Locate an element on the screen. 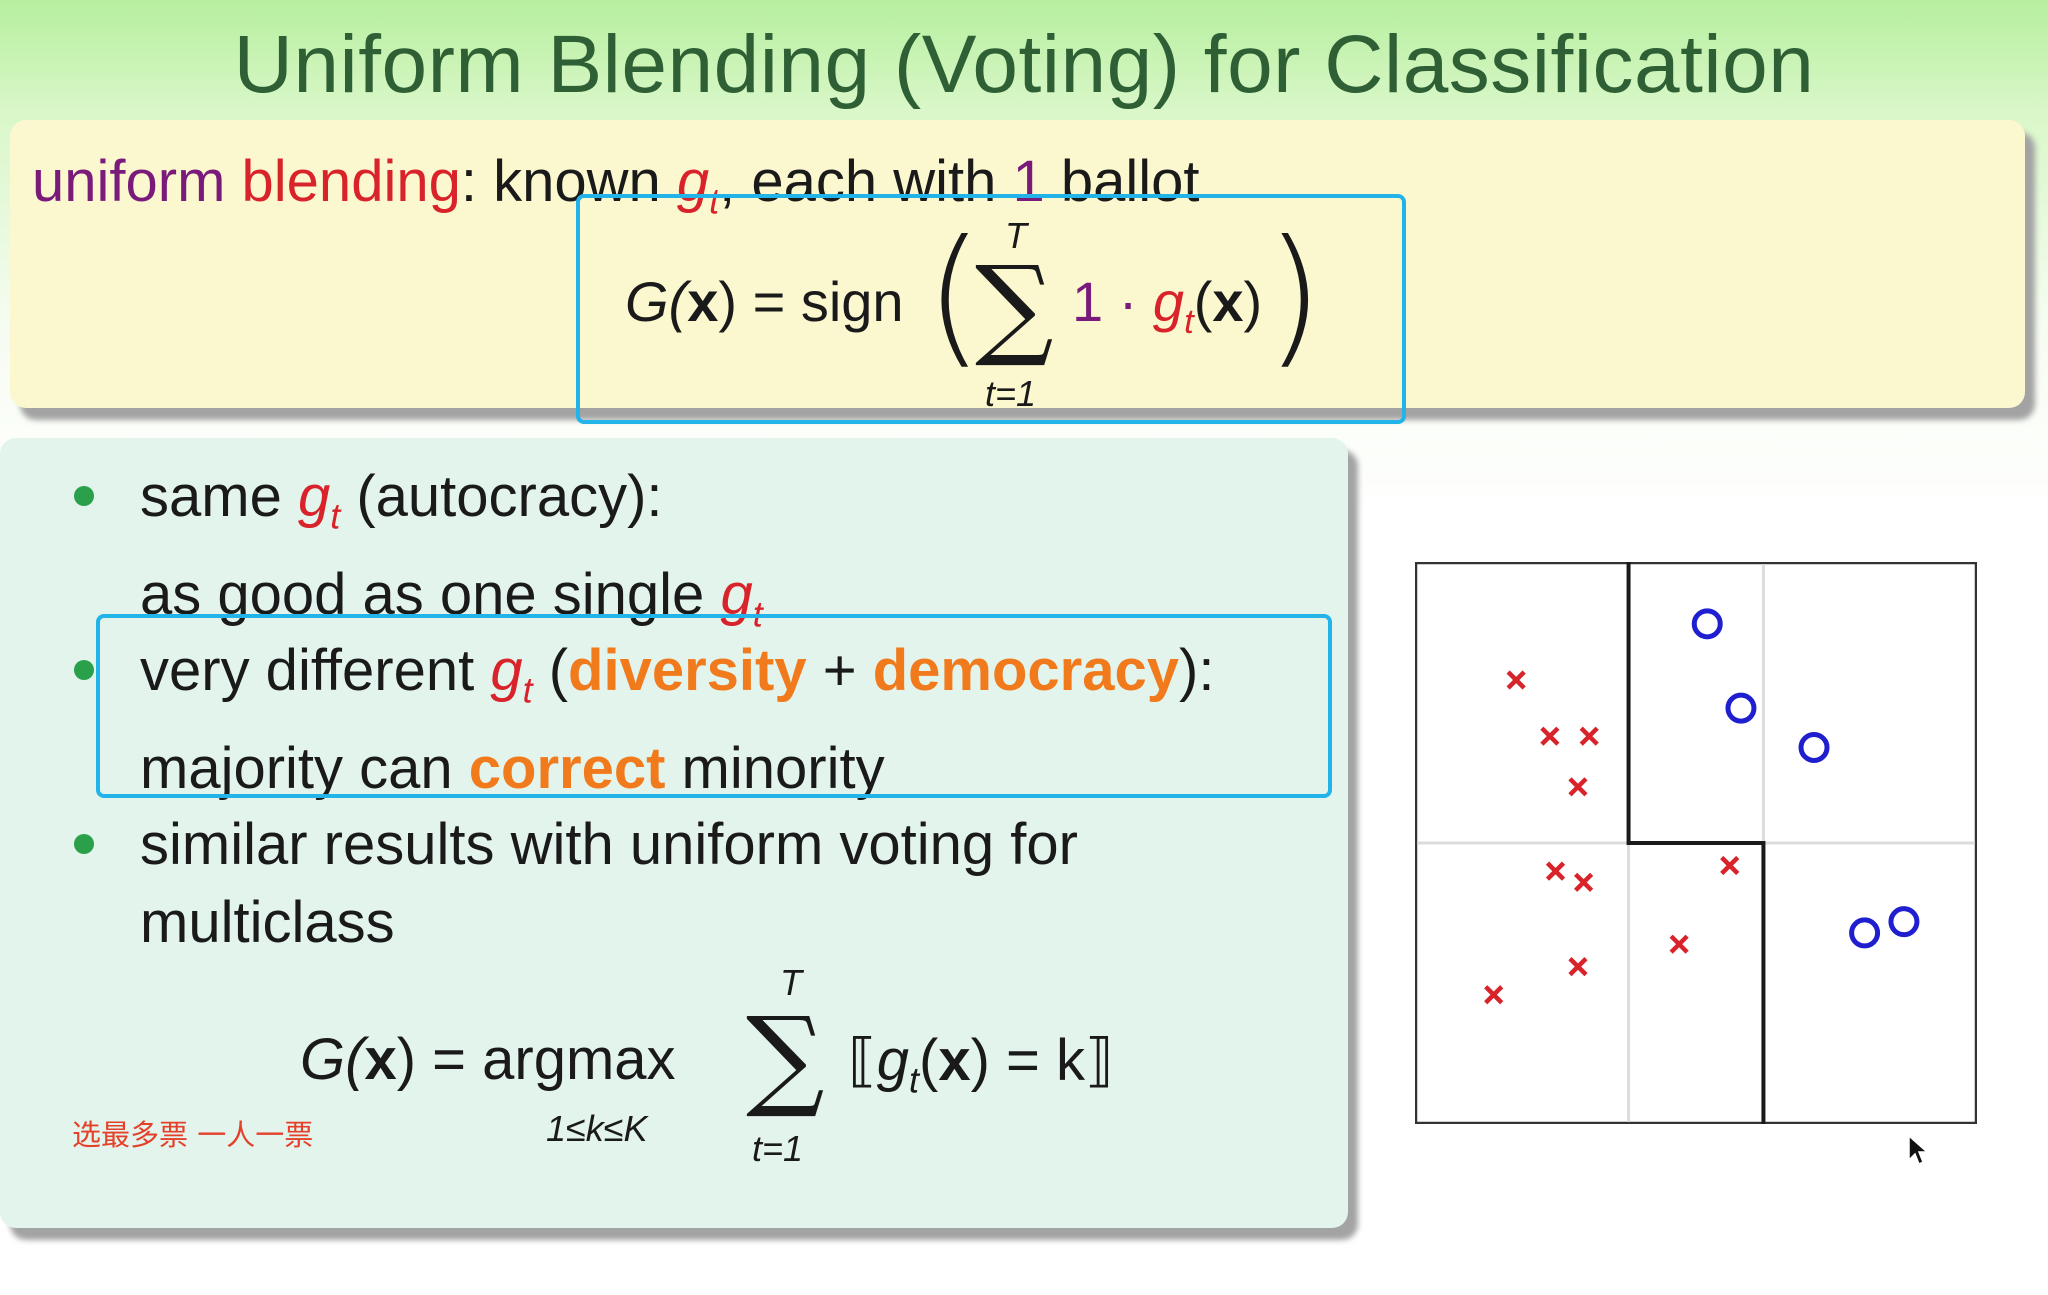 Image resolution: width=2048 pixels, height=1295 pixels. decision-boundaries is located at coordinates (1696, 843).